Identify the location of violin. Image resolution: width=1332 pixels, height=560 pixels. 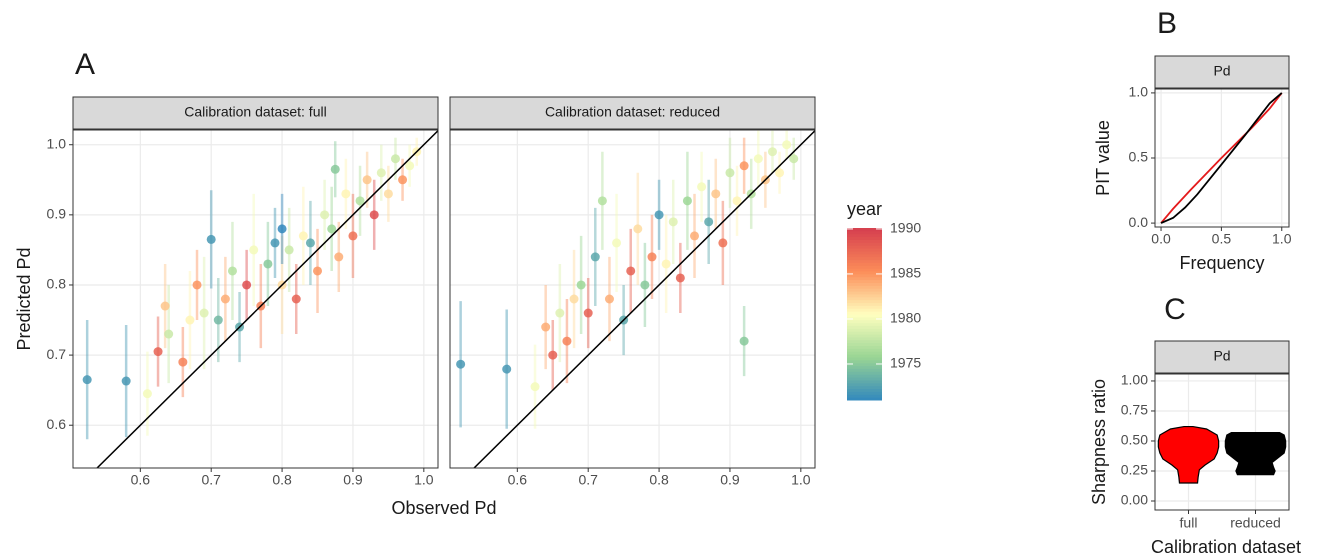
(1255, 453).